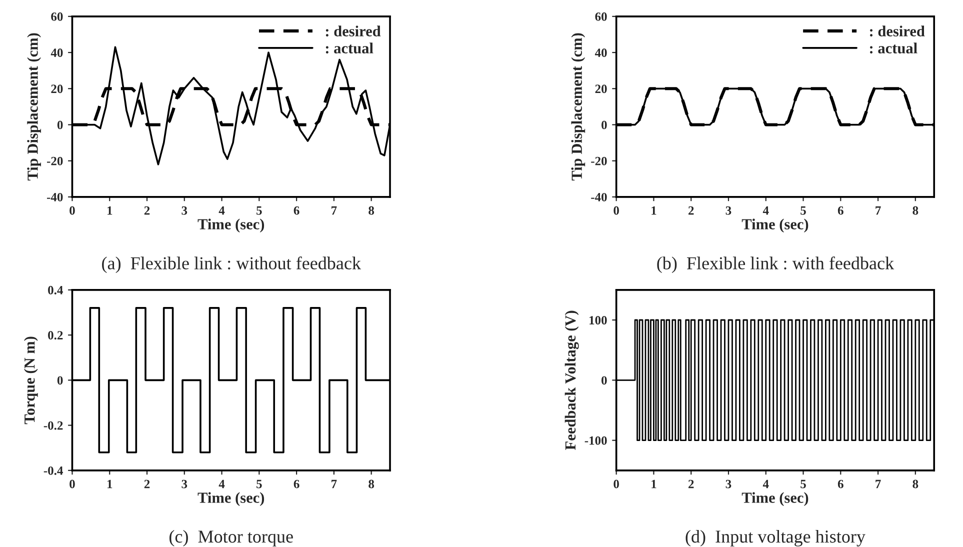  Describe the element at coordinates (595, 440) in the screenshot. I see `y-tick-label: -100` at that location.